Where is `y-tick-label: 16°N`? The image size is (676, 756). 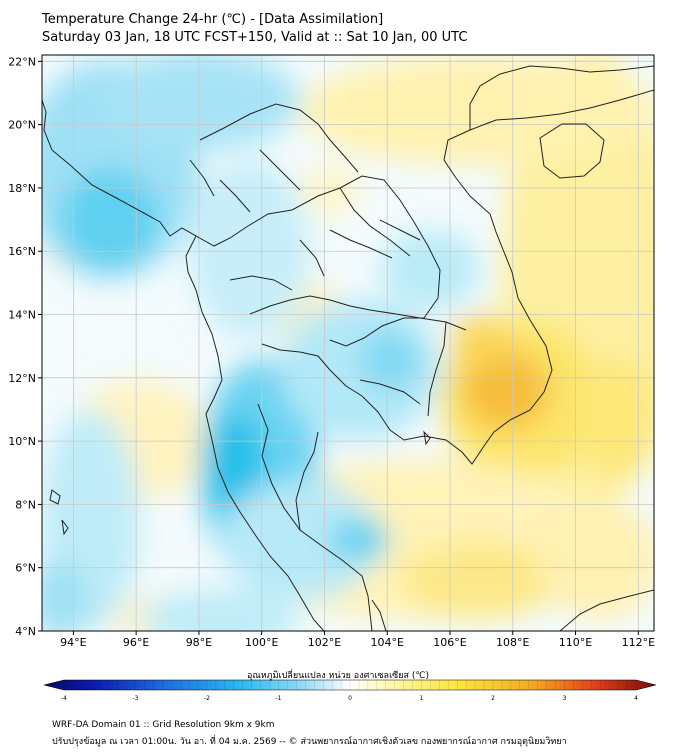
y-tick-label: 16°N is located at coordinates (22, 251).